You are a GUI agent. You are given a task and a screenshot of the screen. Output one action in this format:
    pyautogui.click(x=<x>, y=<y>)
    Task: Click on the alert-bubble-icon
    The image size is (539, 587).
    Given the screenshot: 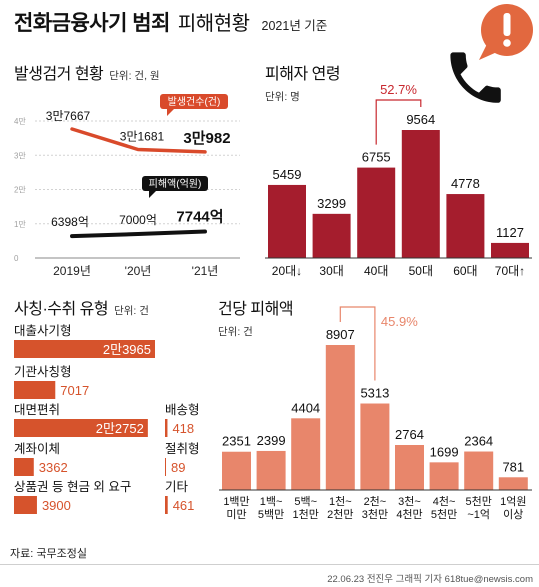 What is the action you would take?
    pyautogui.click(x=506, y=32)
    